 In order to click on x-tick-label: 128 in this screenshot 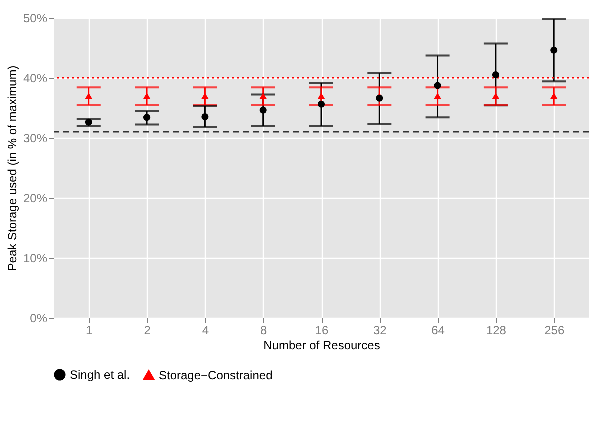, I will do `click(496, 331)`.